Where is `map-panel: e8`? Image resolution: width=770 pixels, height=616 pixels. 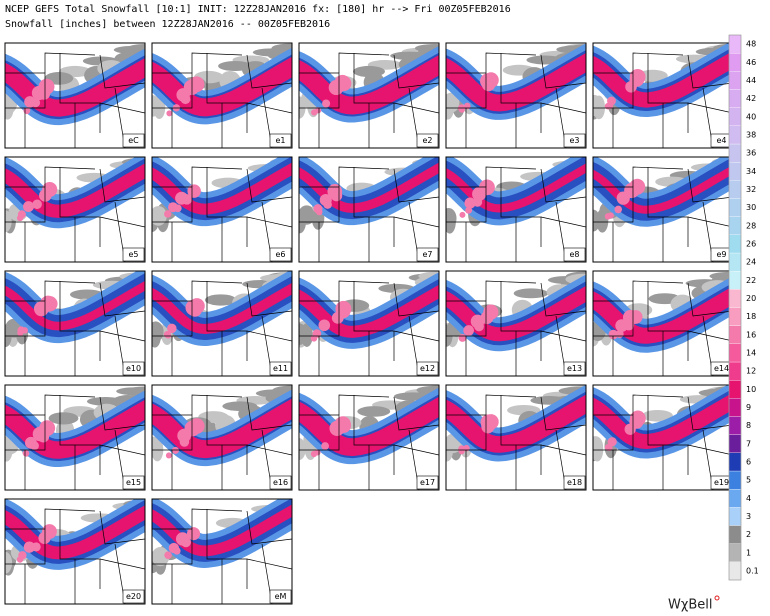
map-panel: e8 is located at coordinates (516, 209).